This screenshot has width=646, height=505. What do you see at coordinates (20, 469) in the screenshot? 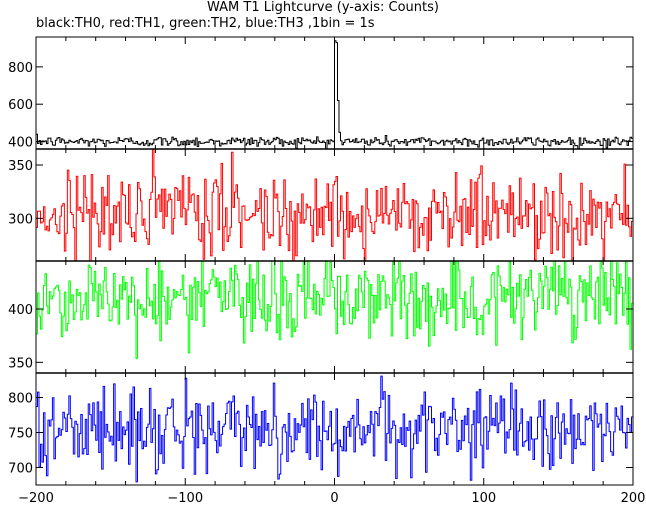
I see `y-tick-label: 700` at bounding box center [20, 469].